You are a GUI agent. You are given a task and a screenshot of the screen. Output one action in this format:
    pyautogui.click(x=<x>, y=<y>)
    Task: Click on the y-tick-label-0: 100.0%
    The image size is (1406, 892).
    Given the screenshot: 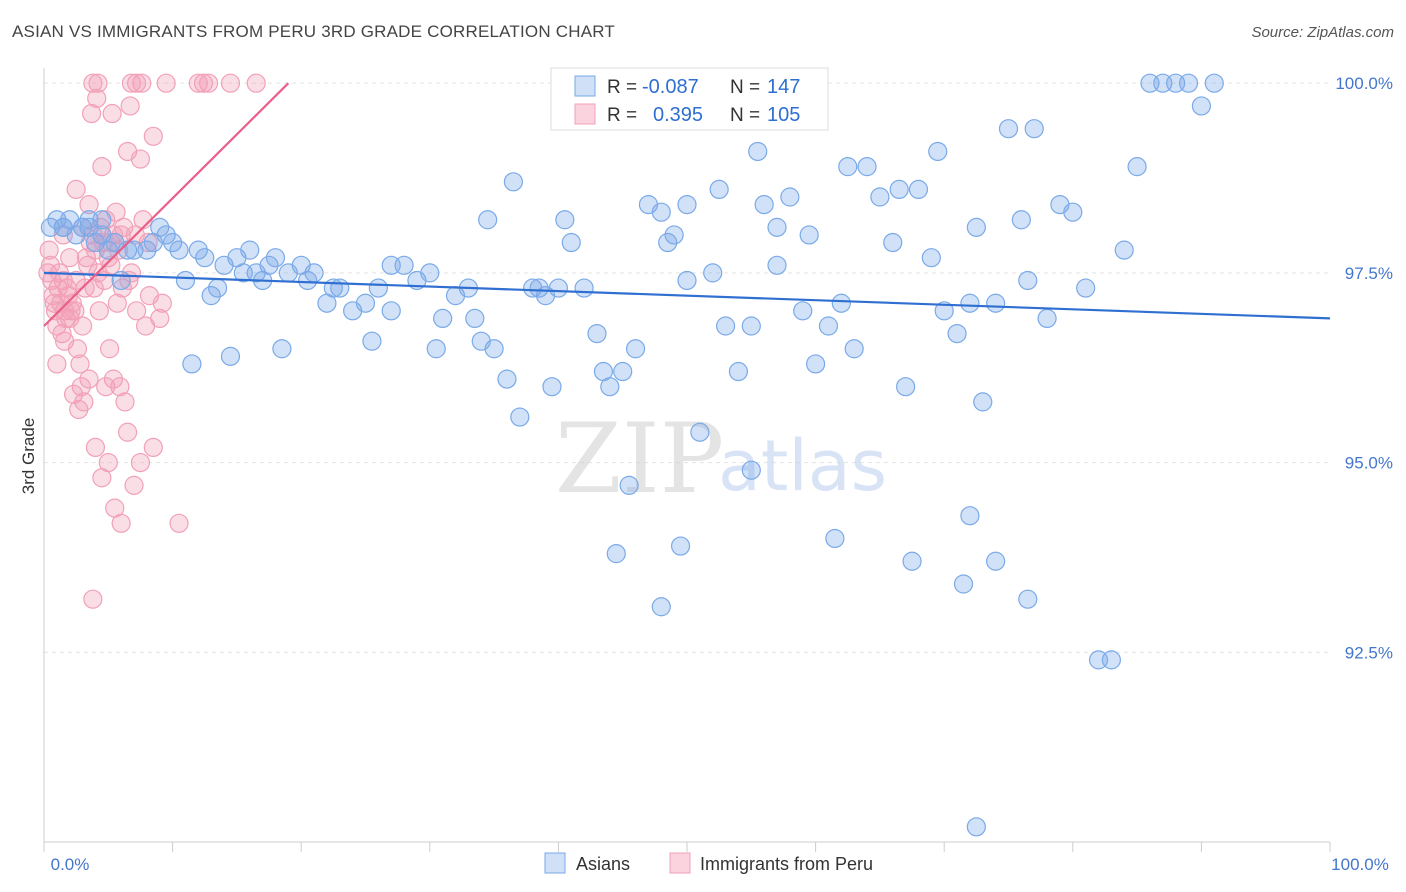 What is the action you would take?
    pyautogui.click(x=1364, y=83)
    